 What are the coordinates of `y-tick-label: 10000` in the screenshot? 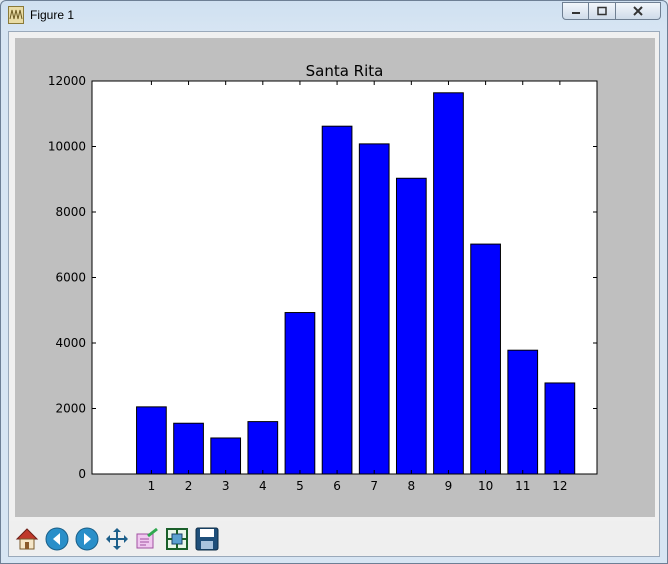 It's located at (67, 147).